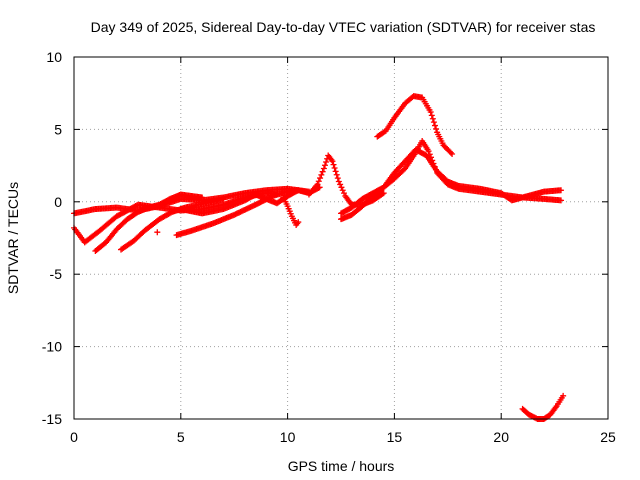  I want to click on series-outlier, so click(157, 232).